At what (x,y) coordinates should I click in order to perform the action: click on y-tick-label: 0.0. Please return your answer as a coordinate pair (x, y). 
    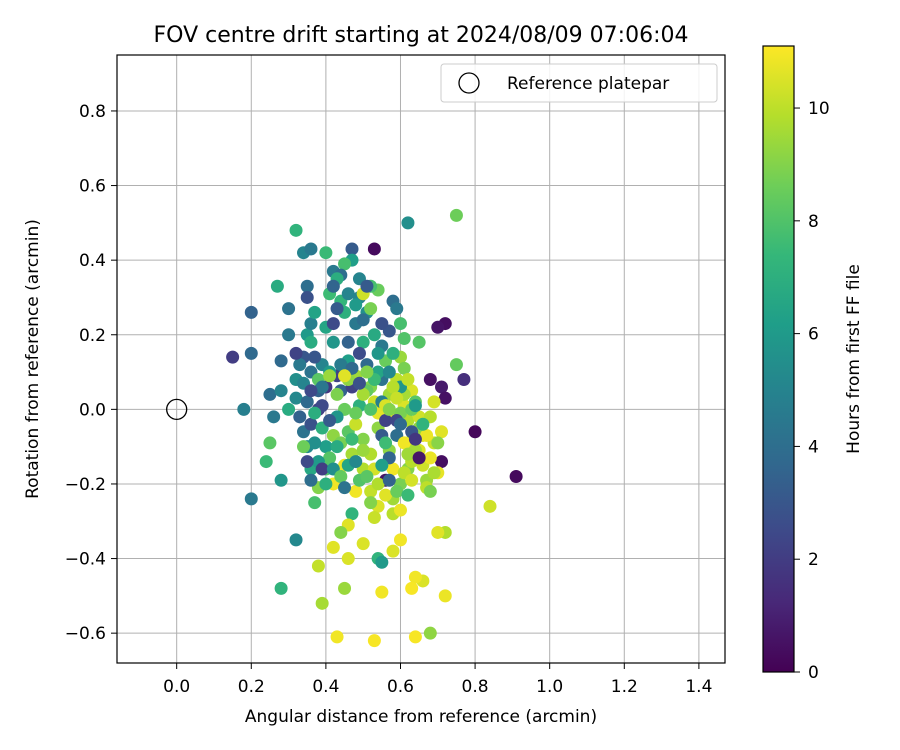
    Looking at the image, I should click on (92, 410).